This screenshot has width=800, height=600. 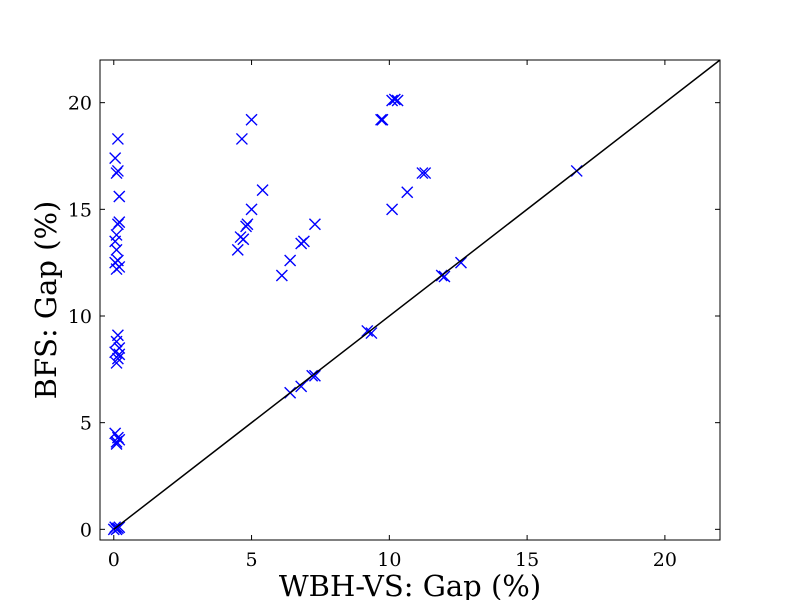 I want to click on y-tick-label: 15, so click(x=80, y=210).